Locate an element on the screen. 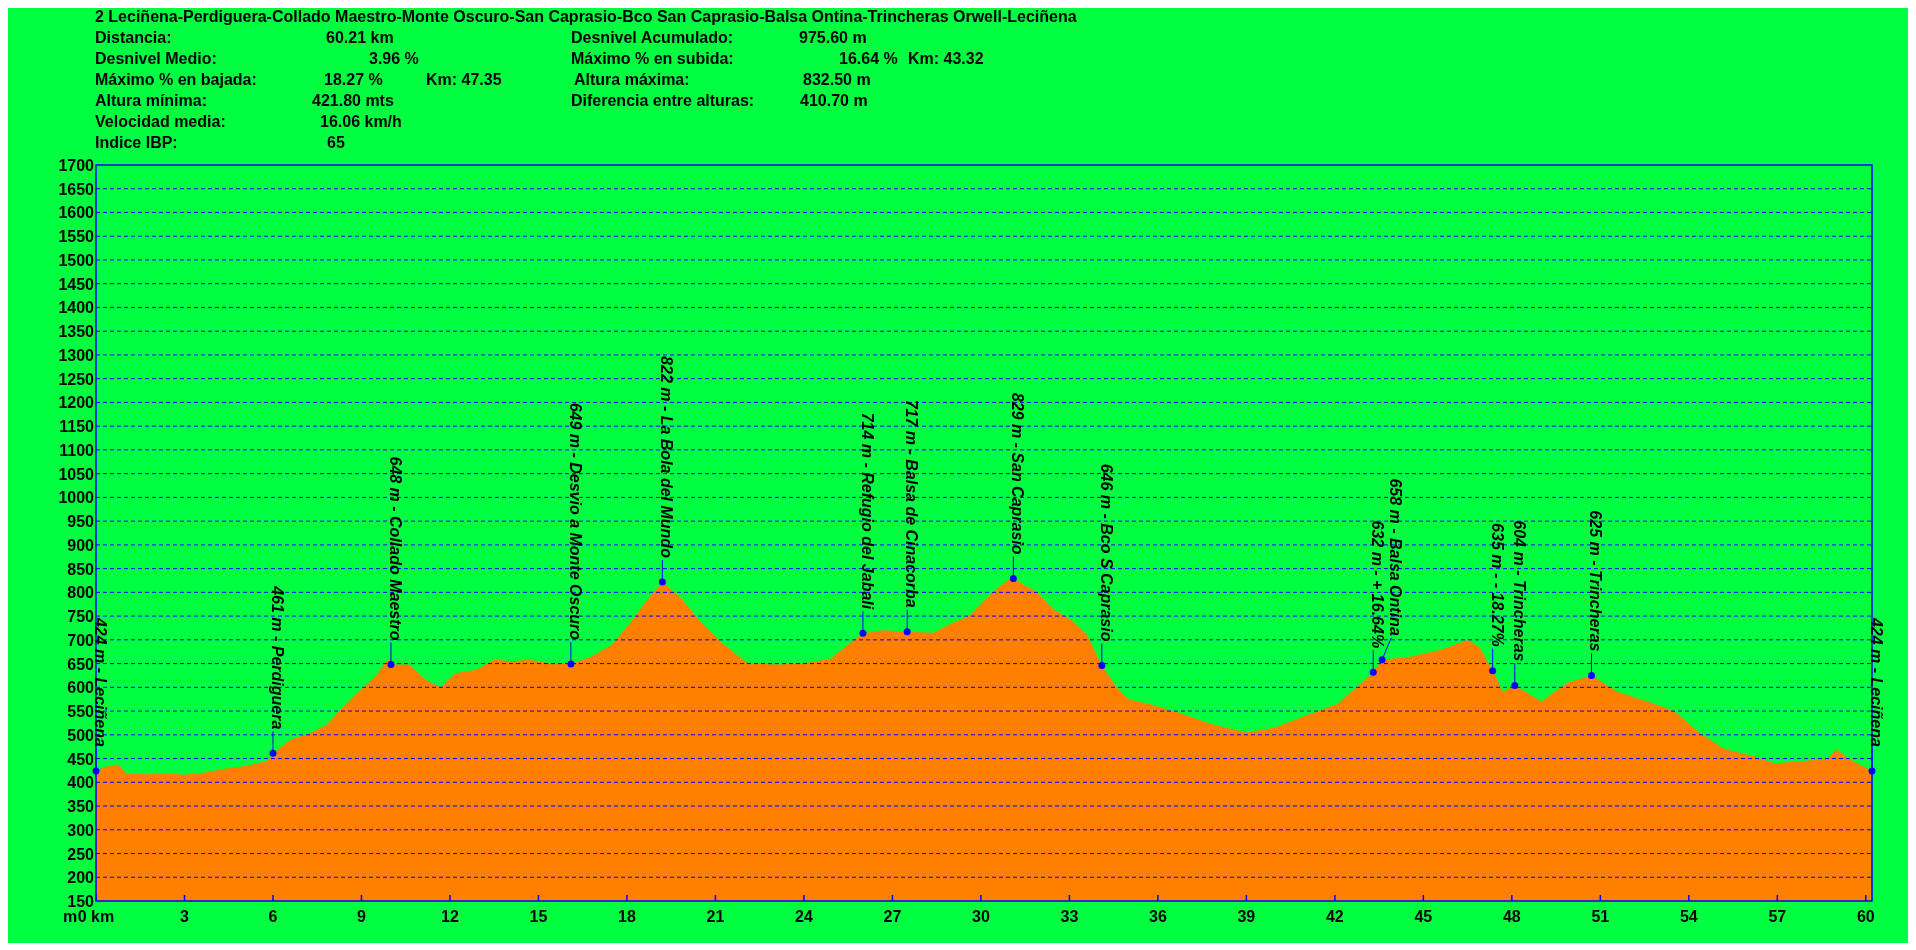 Image resolution: width=1916 pixels, height=950 pixels. text: Km: 47.35 is located at coordinates (464, 79).